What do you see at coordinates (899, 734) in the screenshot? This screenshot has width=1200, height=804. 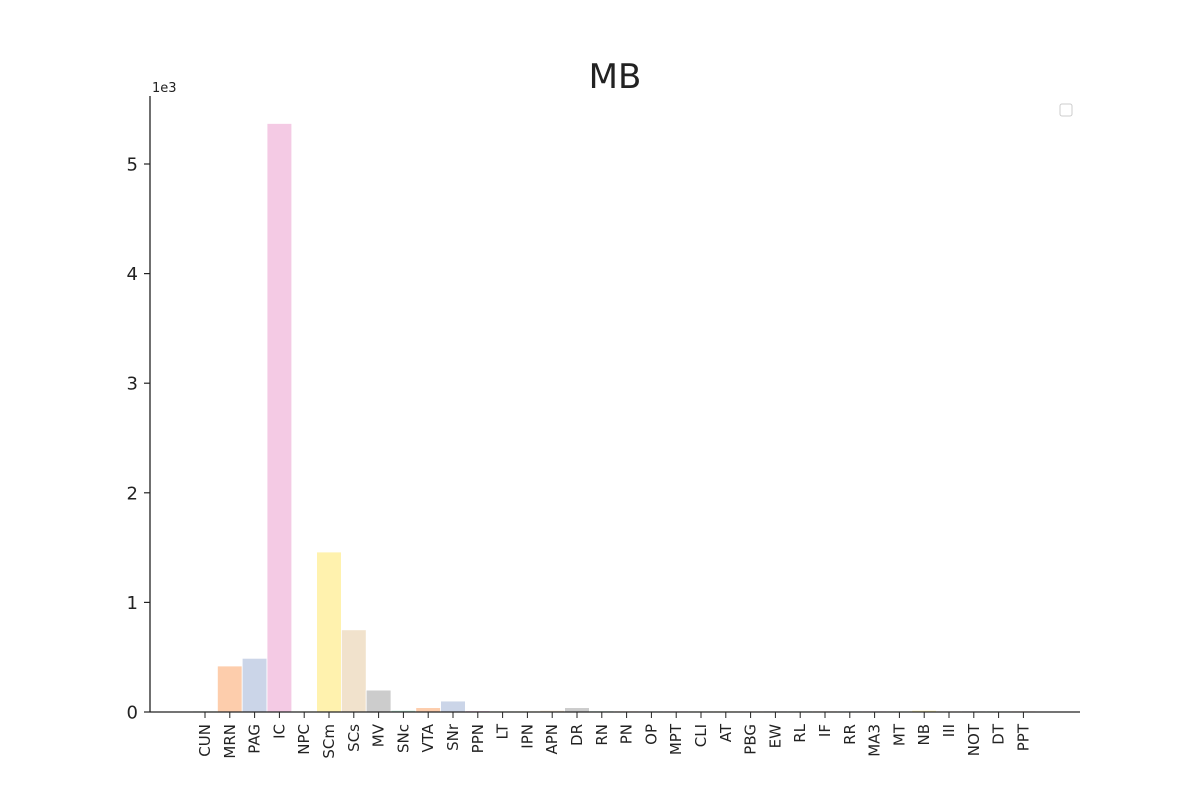 I see `x-tick-label: MT` at bounding box center [899, 734].